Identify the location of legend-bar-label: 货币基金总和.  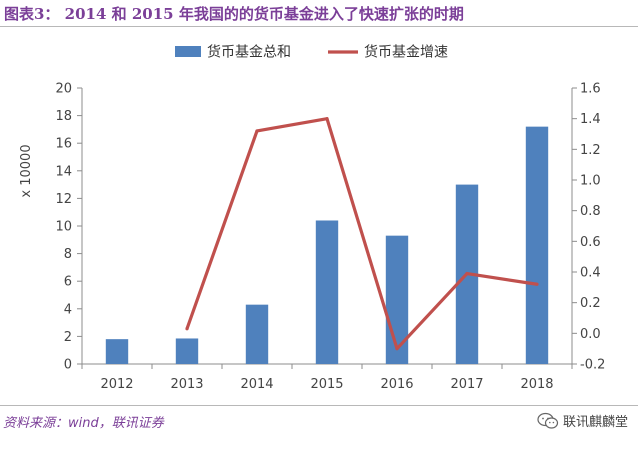
(249, 52).